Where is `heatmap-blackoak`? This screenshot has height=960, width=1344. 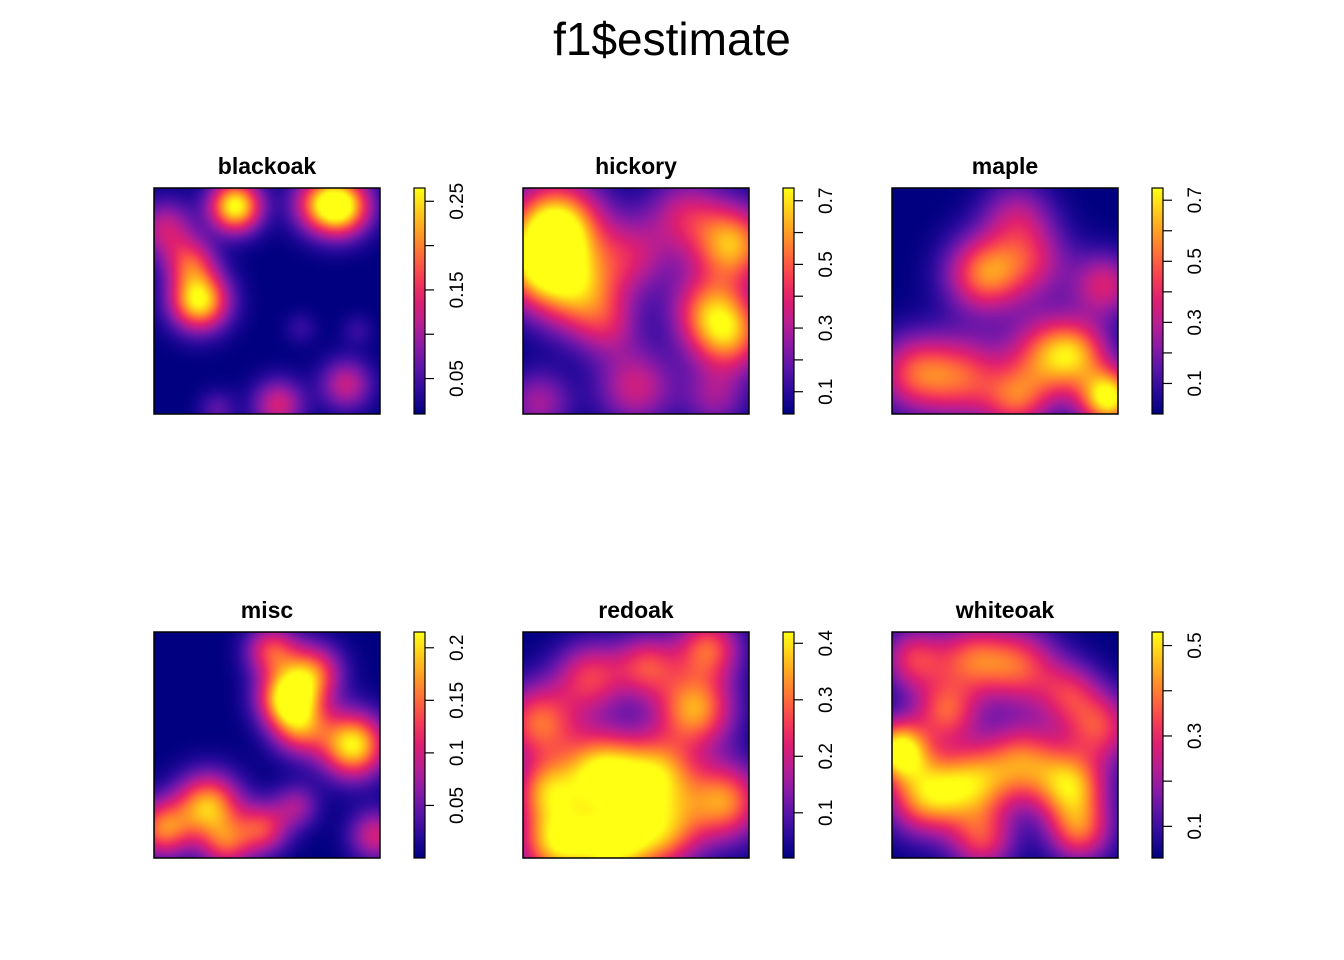
heatmap-blackoak is located at coordinates (267, 301).